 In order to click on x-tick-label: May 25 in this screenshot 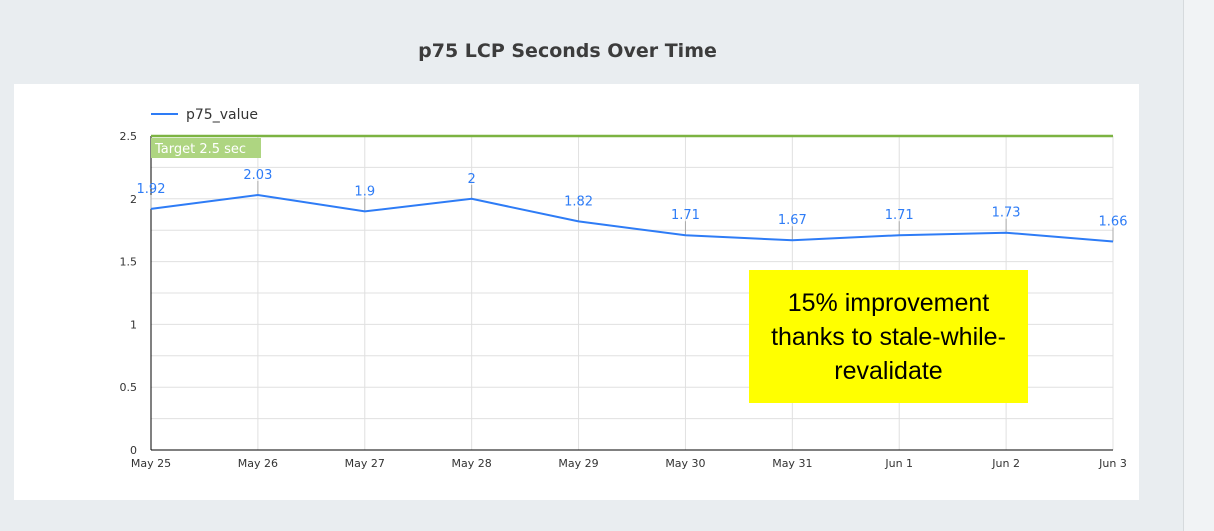, I will do `click(151, 463)`.